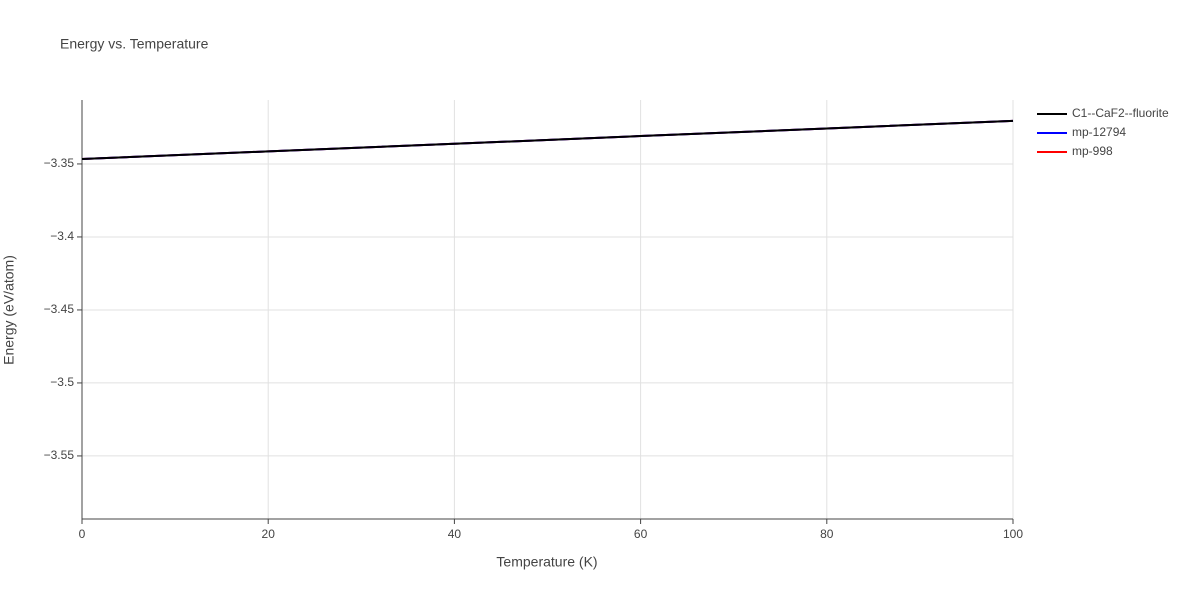 The width and height of the screenshot is (1200, 605). What do you see at coordinates (827, 534) in the screenshot?
I see `x-tick-label: 80` at bounding box center [827, 534].